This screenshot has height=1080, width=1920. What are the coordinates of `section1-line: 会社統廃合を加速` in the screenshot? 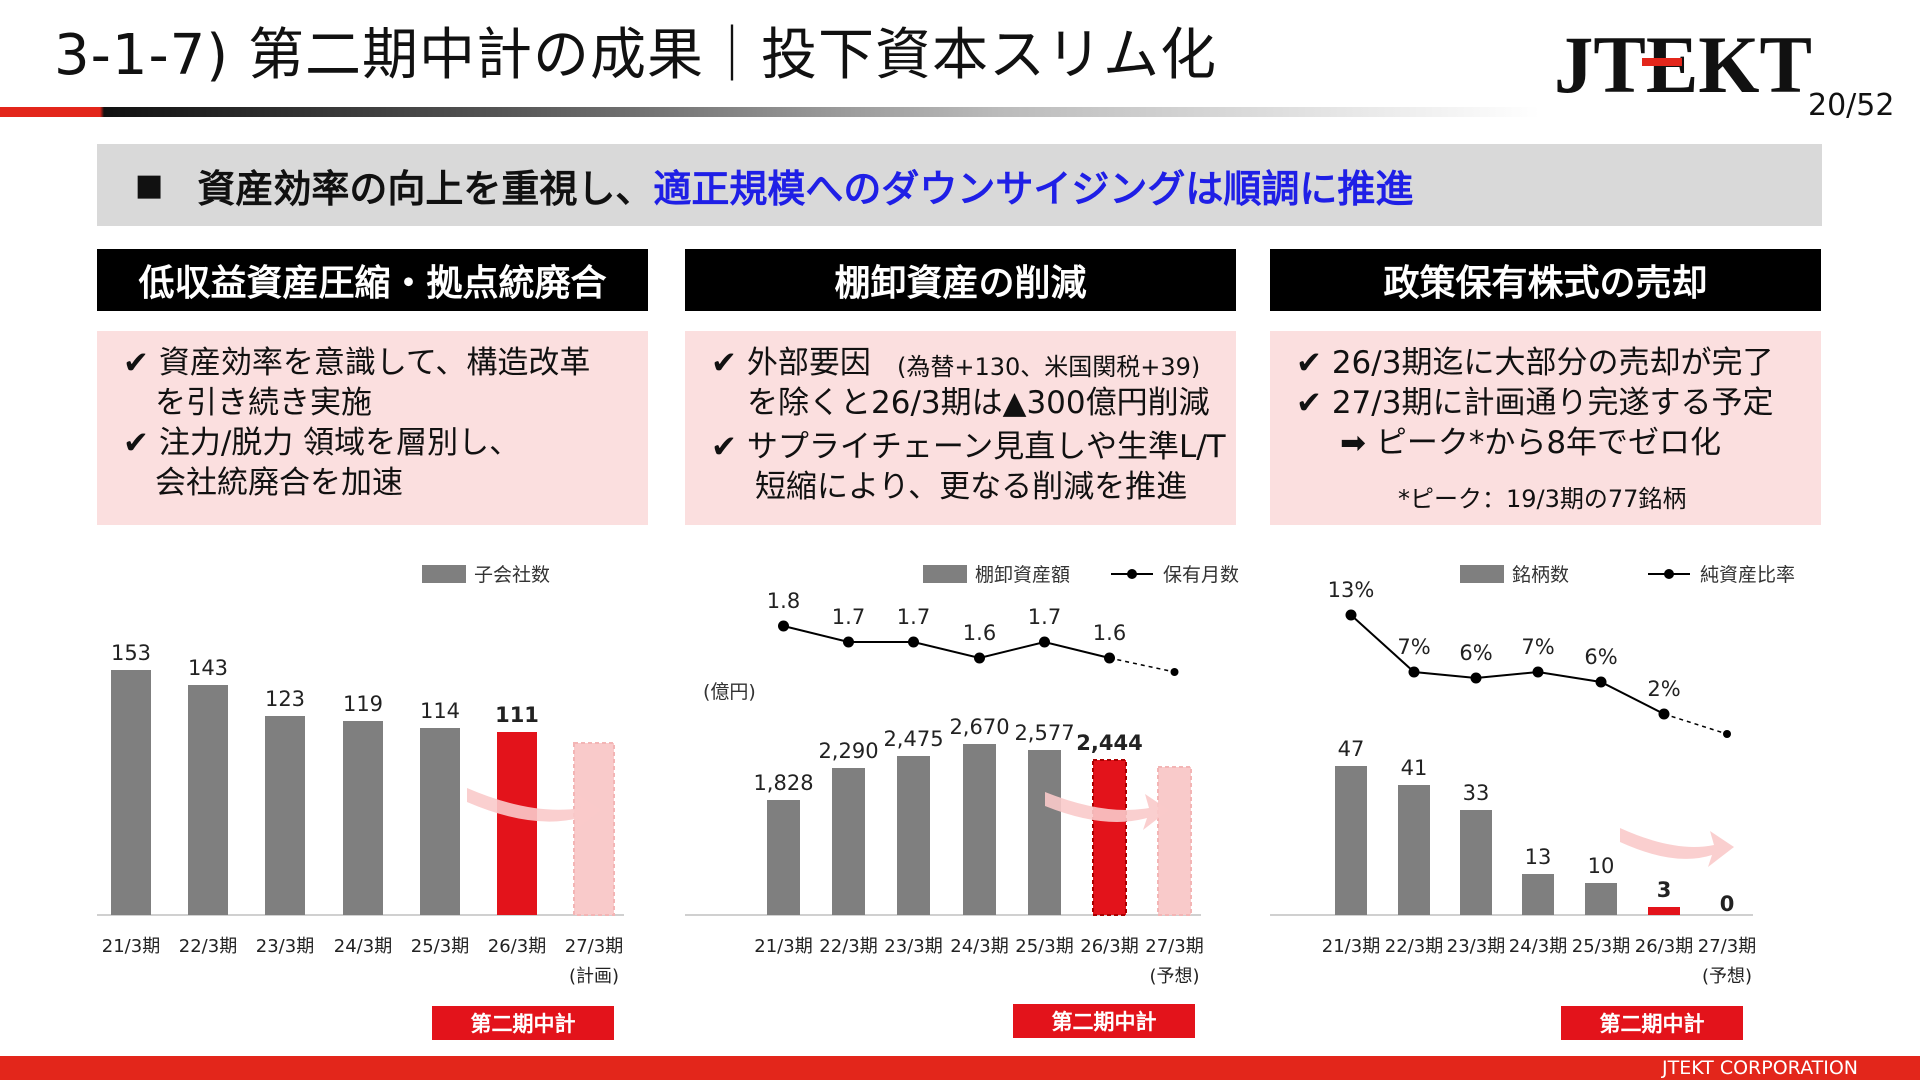 It's located at (279, 483).